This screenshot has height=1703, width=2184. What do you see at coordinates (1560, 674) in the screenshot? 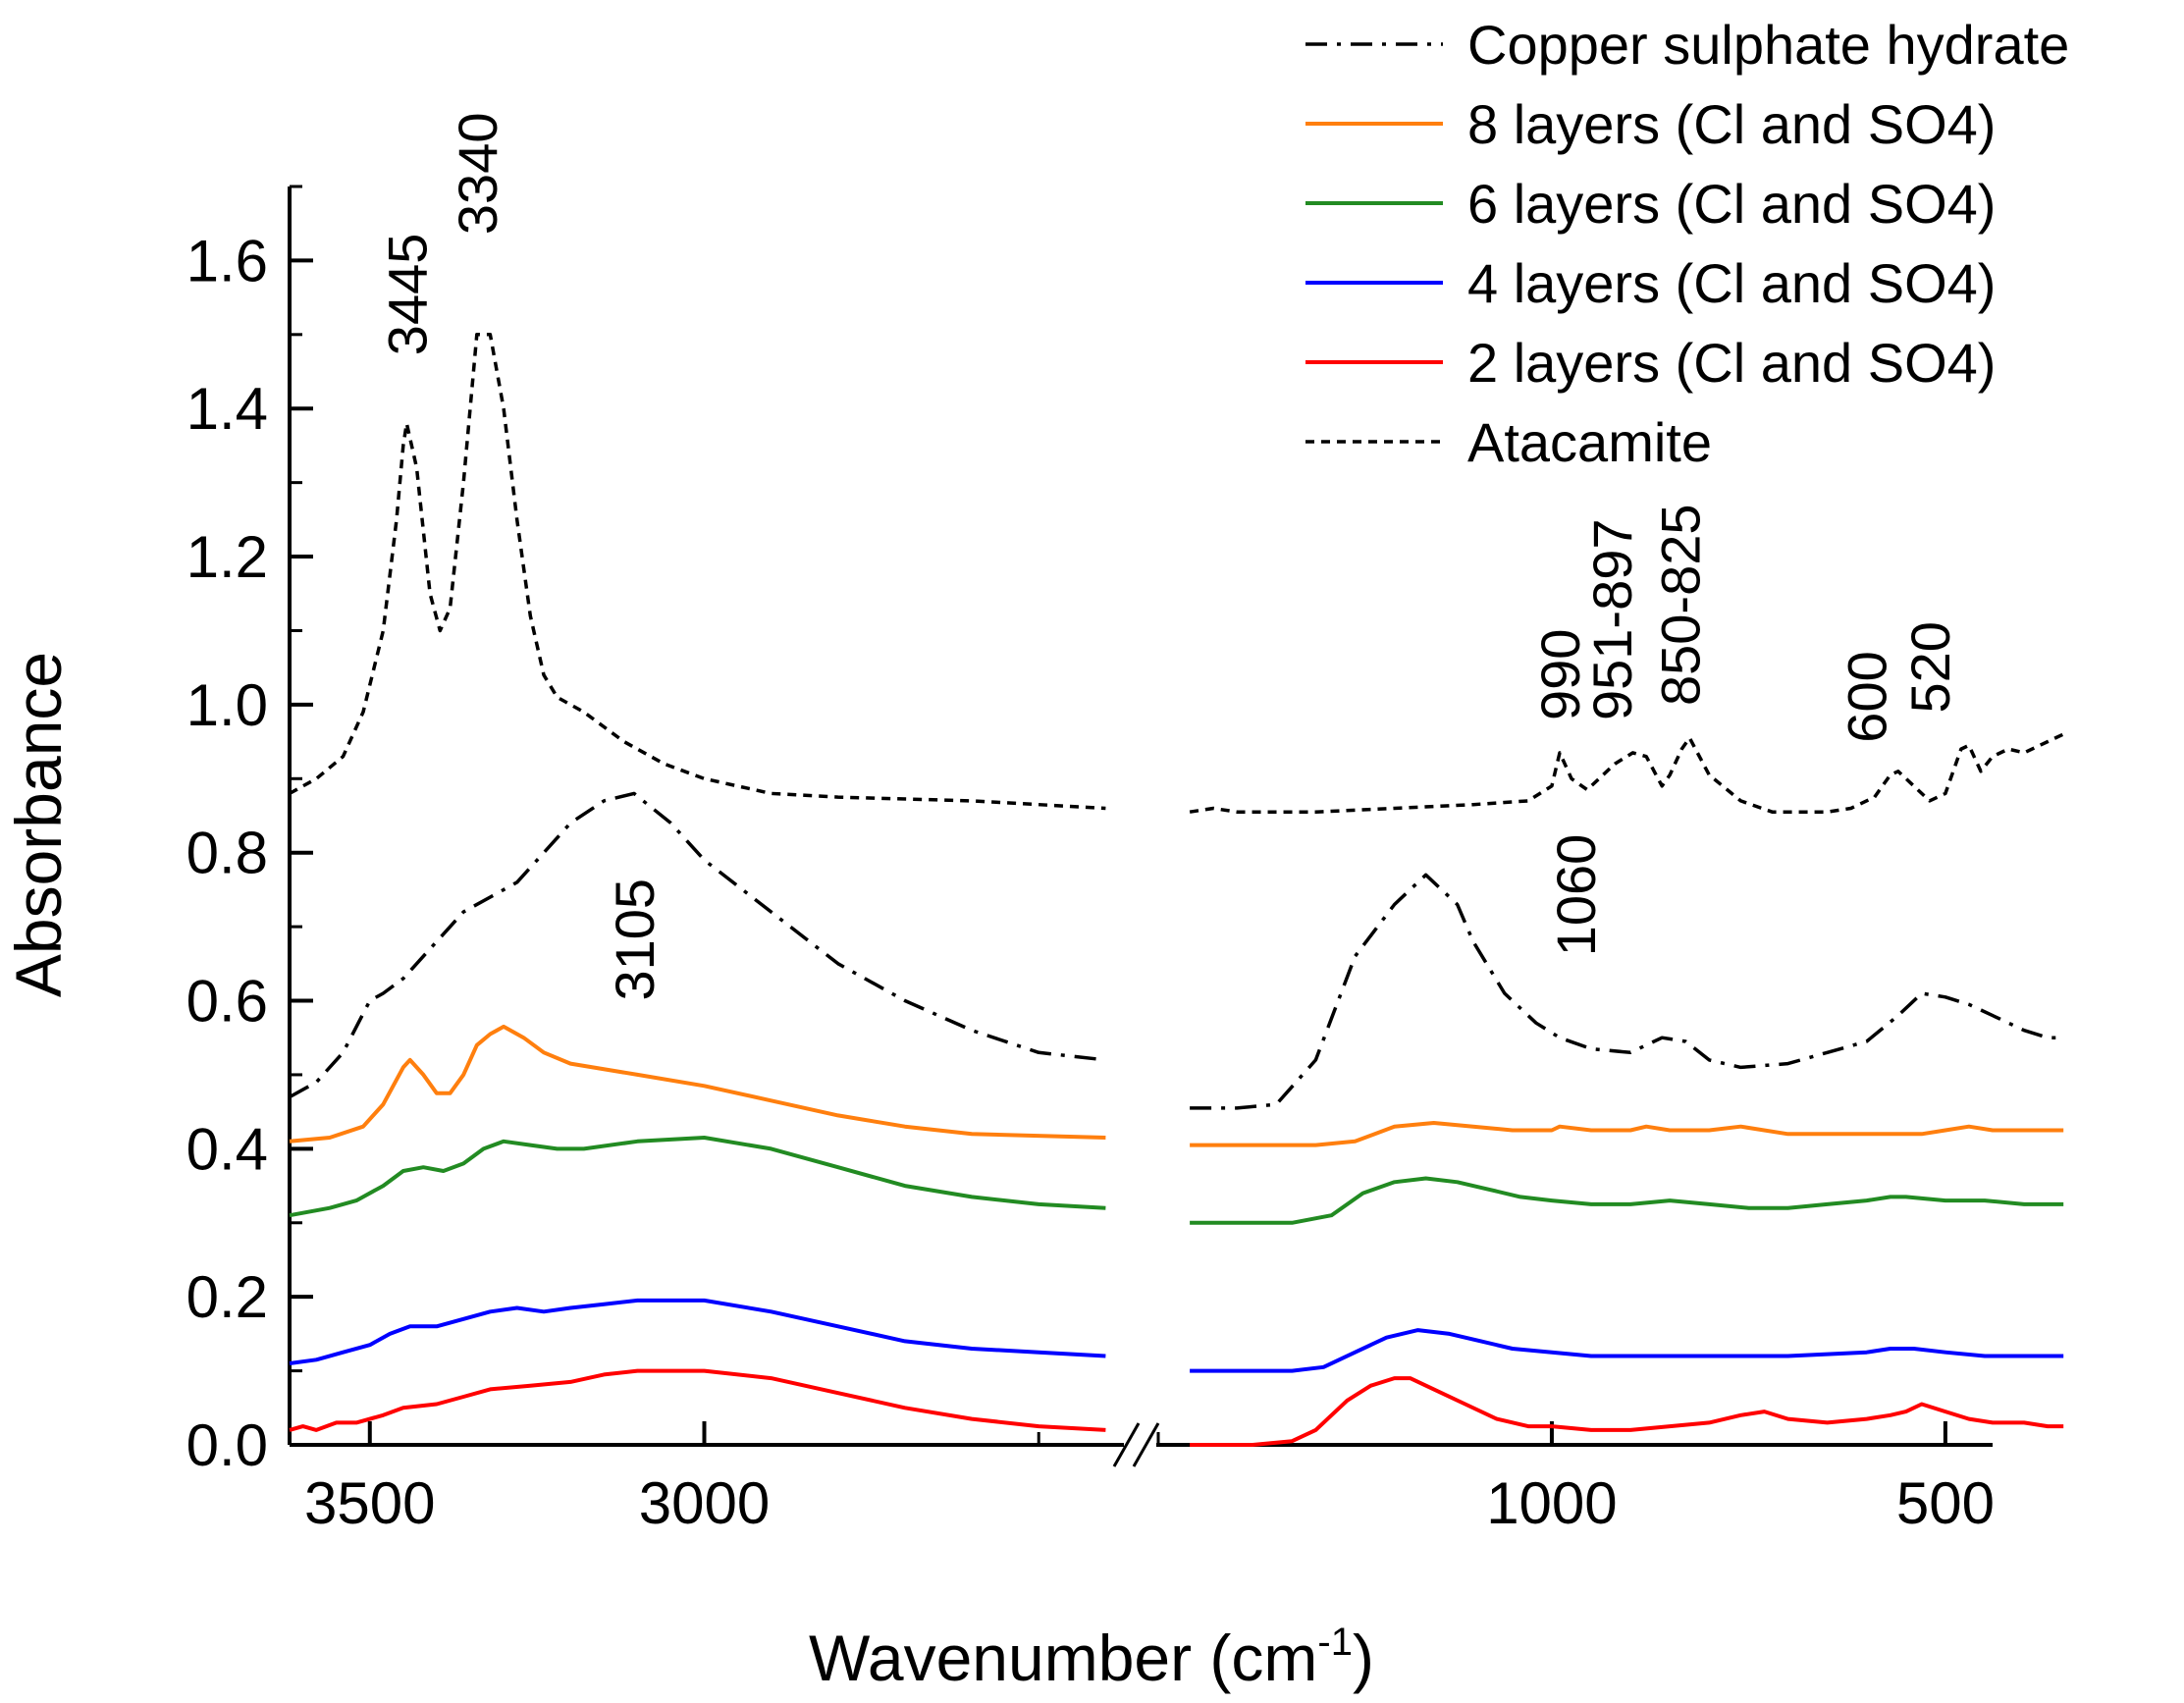
I see `peak-annotation: 990` at bounding box center [1560, 674].